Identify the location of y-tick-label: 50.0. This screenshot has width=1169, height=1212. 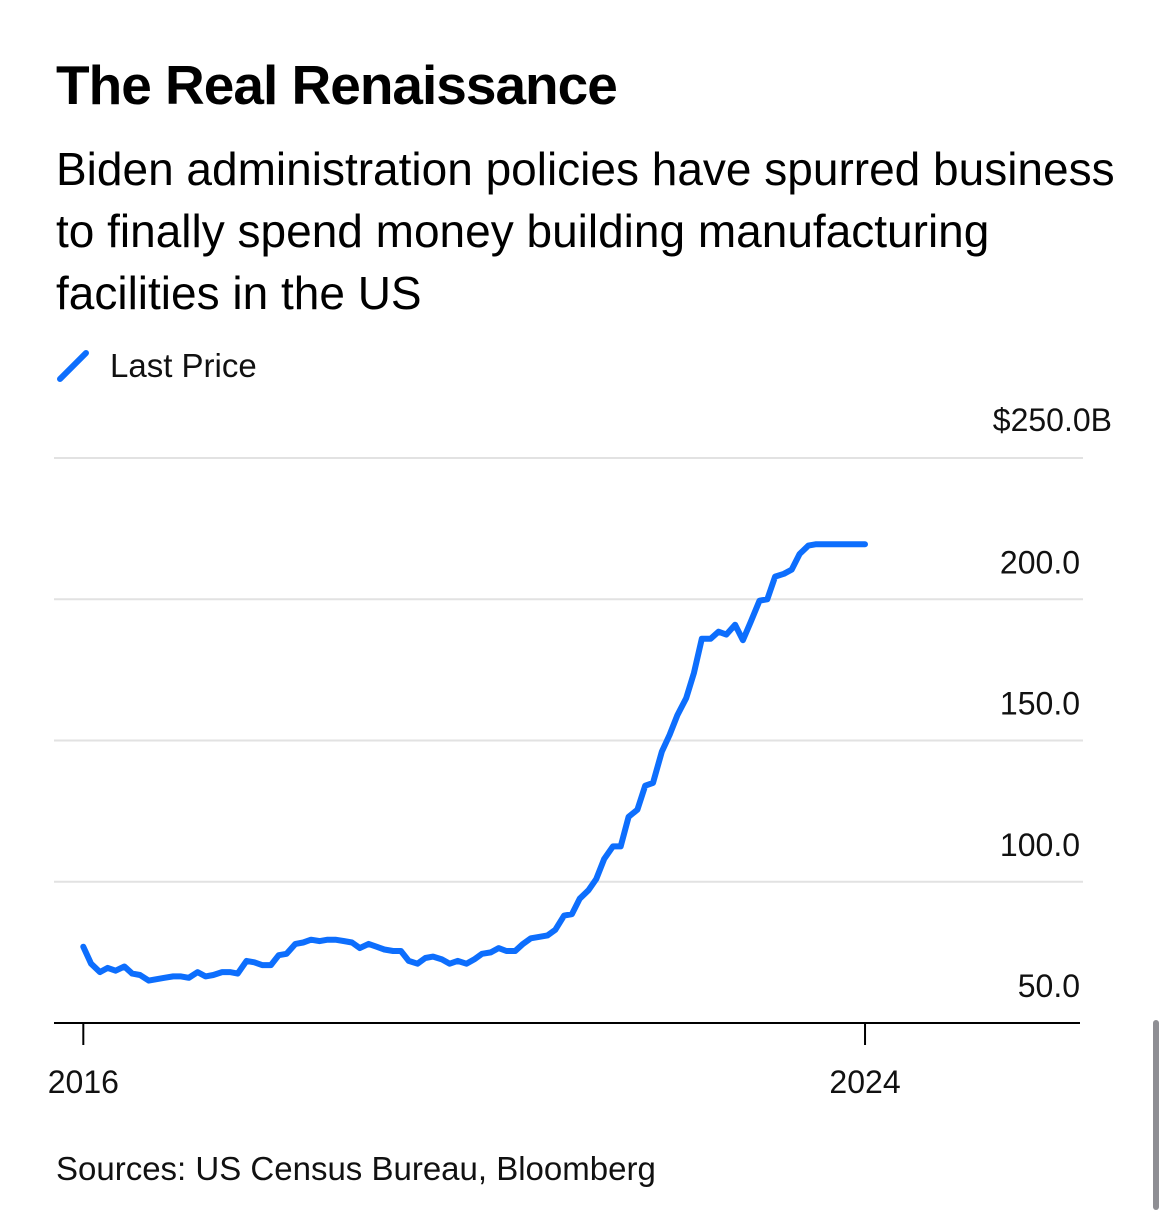
(1049, 986).